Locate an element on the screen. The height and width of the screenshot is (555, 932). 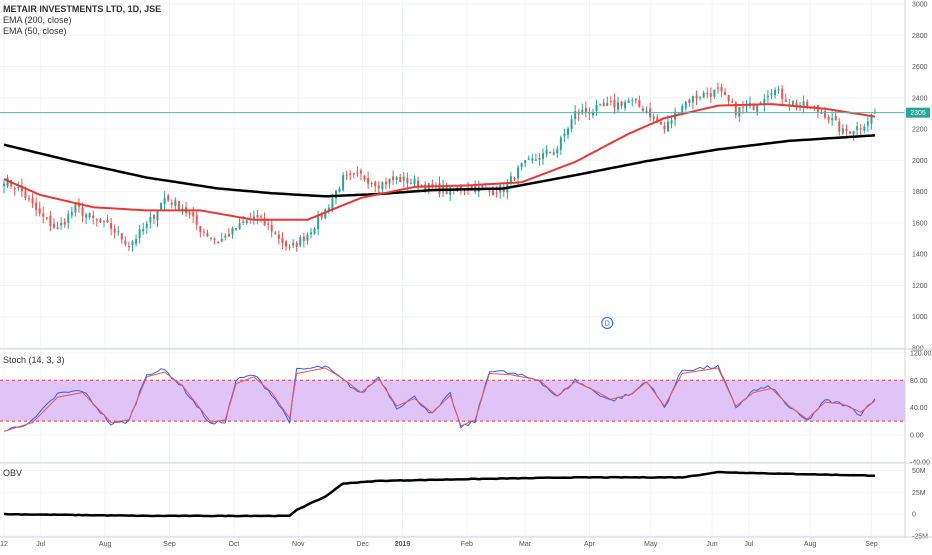
month-label: Jul is located at coordinates (40, 544).